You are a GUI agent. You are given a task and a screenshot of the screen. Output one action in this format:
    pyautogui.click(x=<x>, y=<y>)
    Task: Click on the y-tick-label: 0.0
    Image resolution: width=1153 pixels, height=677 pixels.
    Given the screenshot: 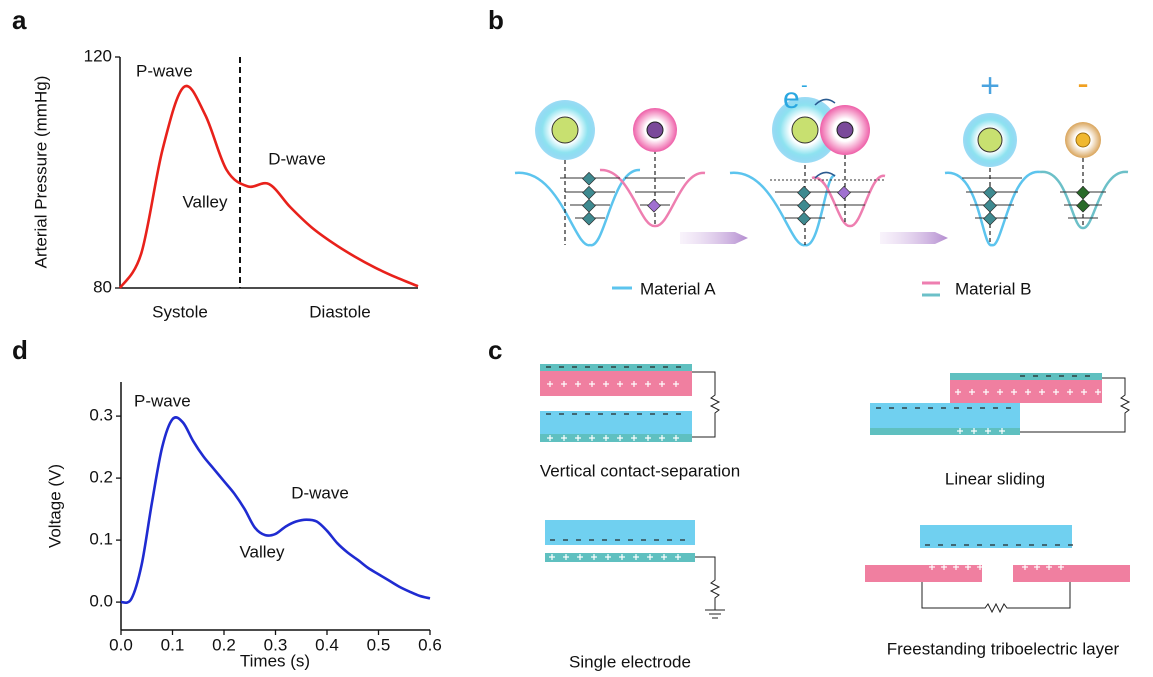 What is the action you would take?
    pyautogui.click(x=101, y=601)
    